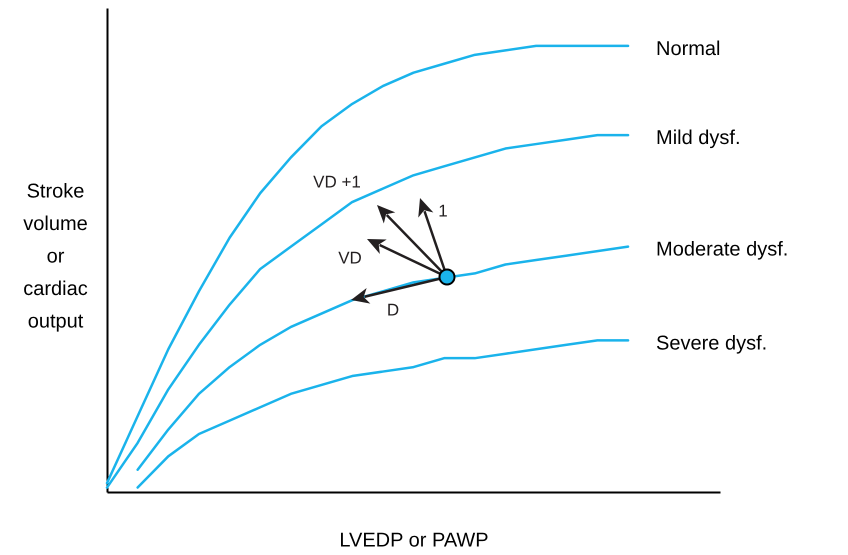 This screenshot has height=555, width=848. What do you see at coordinates (712, 343) in the screenshot?
I see `series-label: Severe dysf.` at bounding box center [712, 343].